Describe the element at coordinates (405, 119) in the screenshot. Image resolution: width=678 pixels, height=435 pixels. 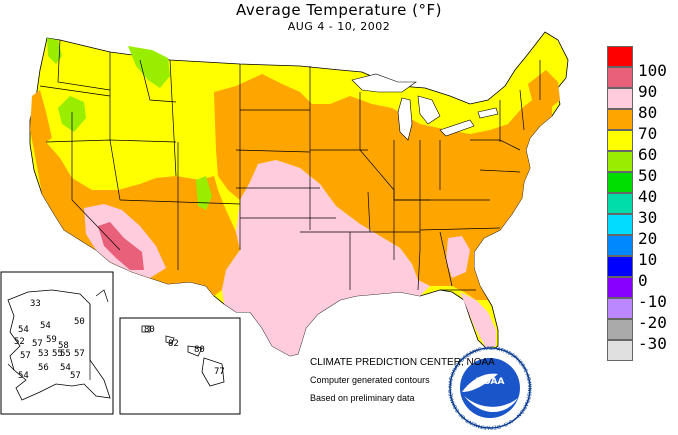
I see `lake-michigan` at that location.